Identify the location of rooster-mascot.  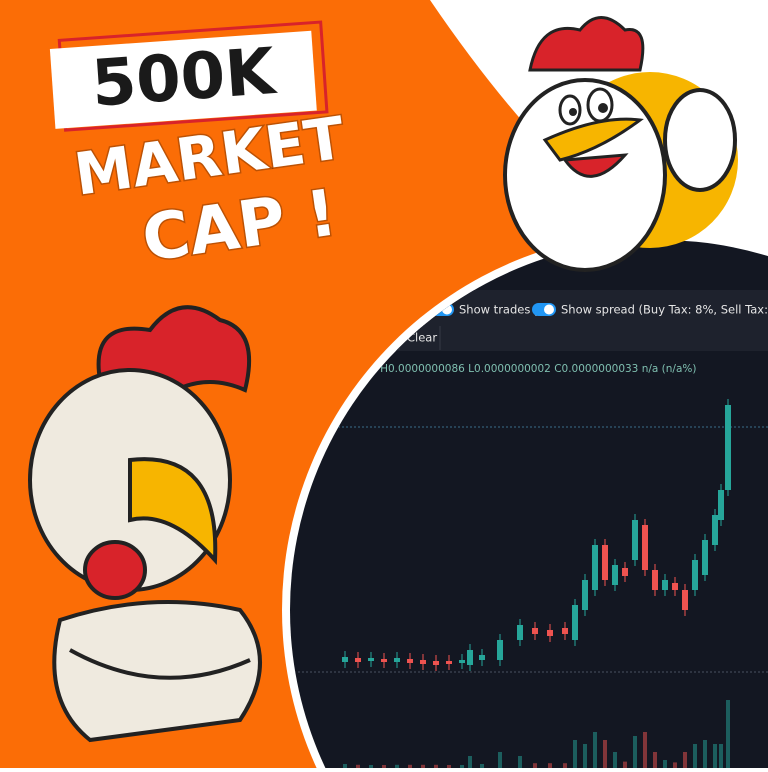
(620, 144).